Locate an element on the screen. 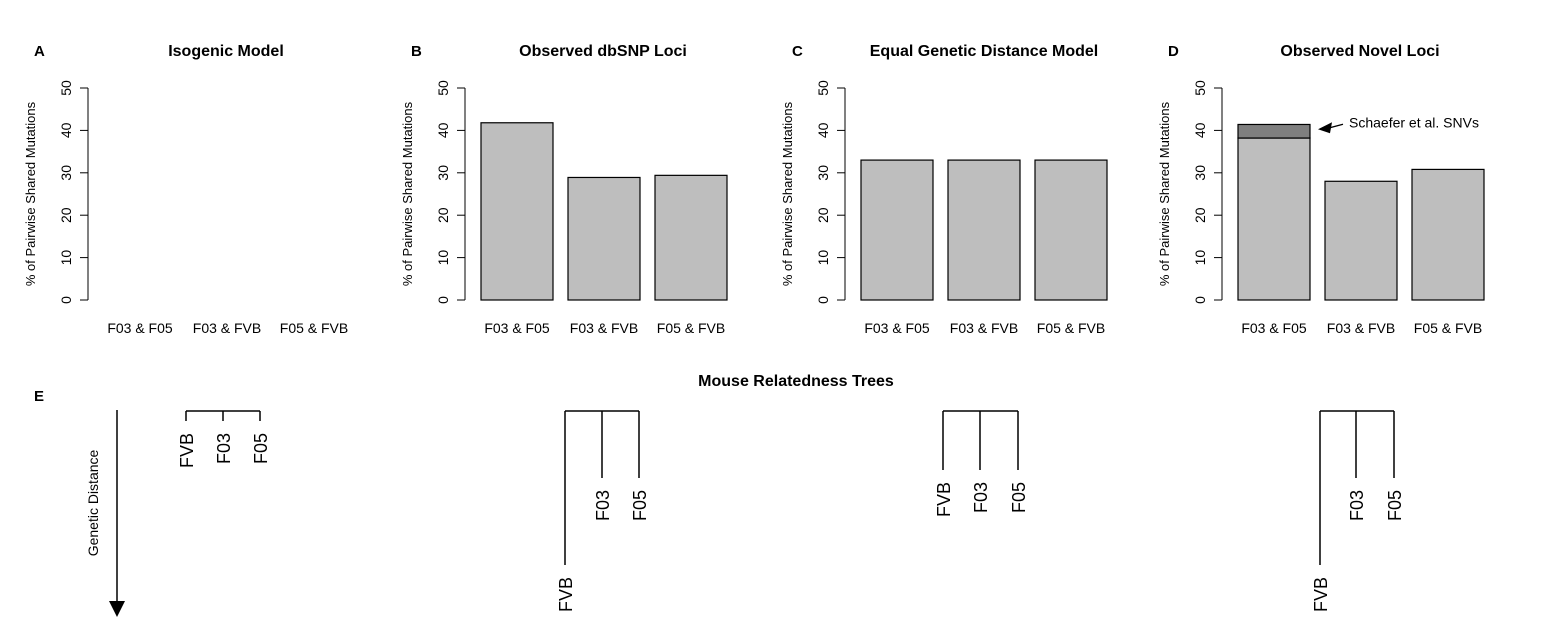  panel-letter: A is located at coordinates (39, 51).